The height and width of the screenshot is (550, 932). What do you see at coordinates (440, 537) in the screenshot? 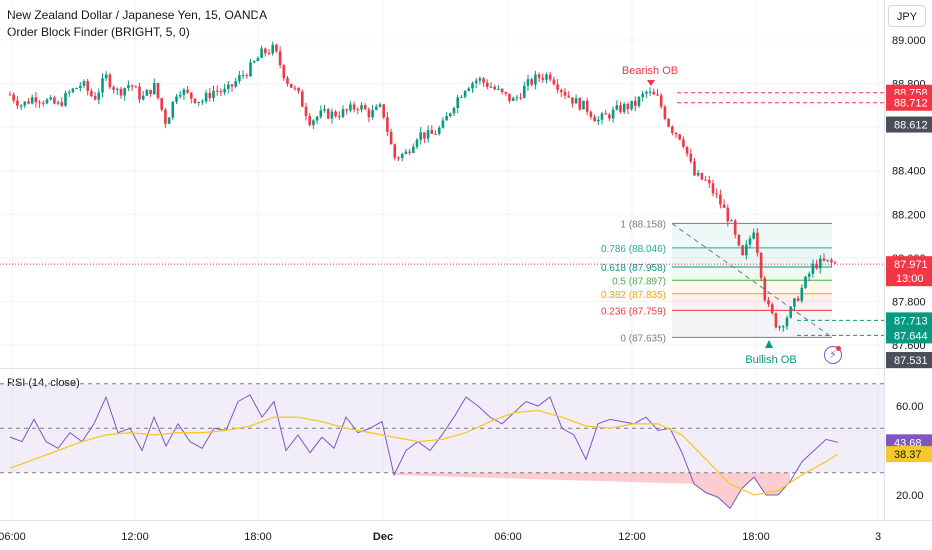
I see `time-axis: 06:00 12:00 18:00 Dec 06:00 12:00 18:00 3` at bounding box center [440, 537].